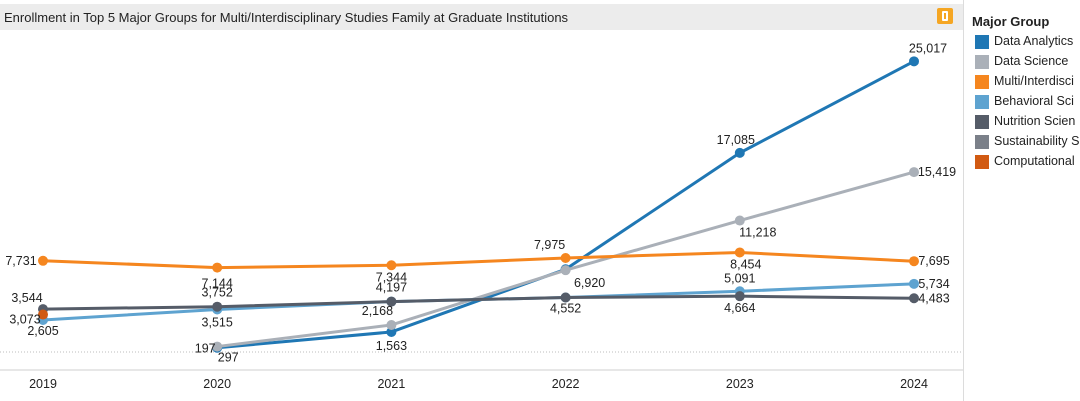 The height and width of the screenshot is (401, 1080). Describe the element at coordinates (566, 384) in the screenshot. I see `x-tick-label: 2022` at that location.